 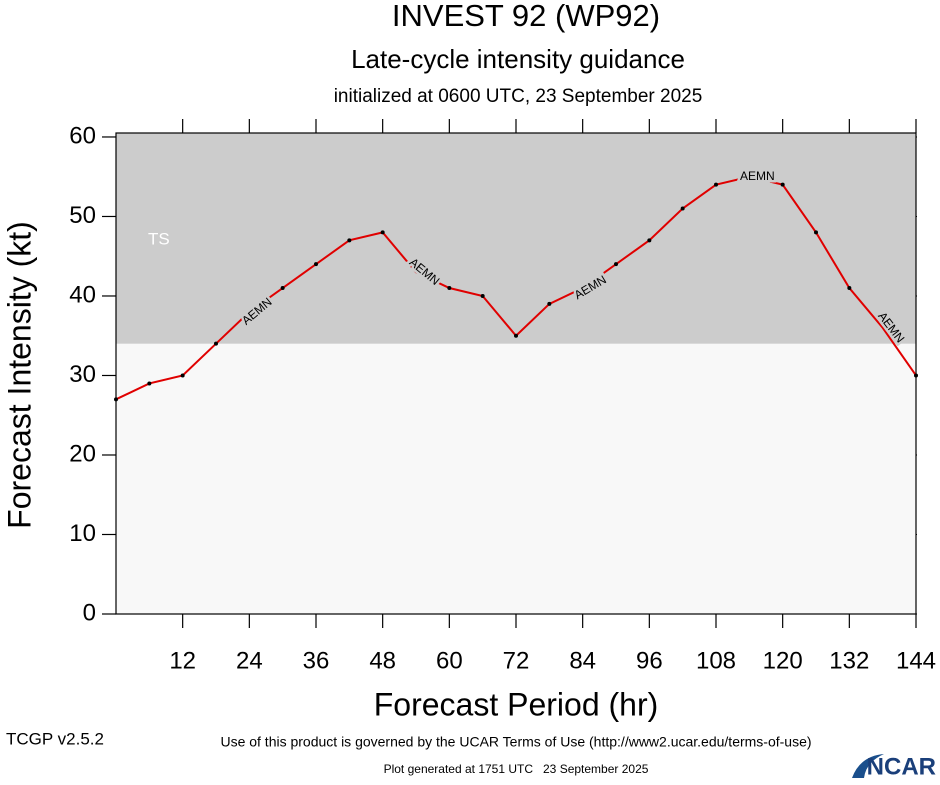 I want to click on y-axis-label: Forecast Intensity (kt), so click(x=19, y=375).